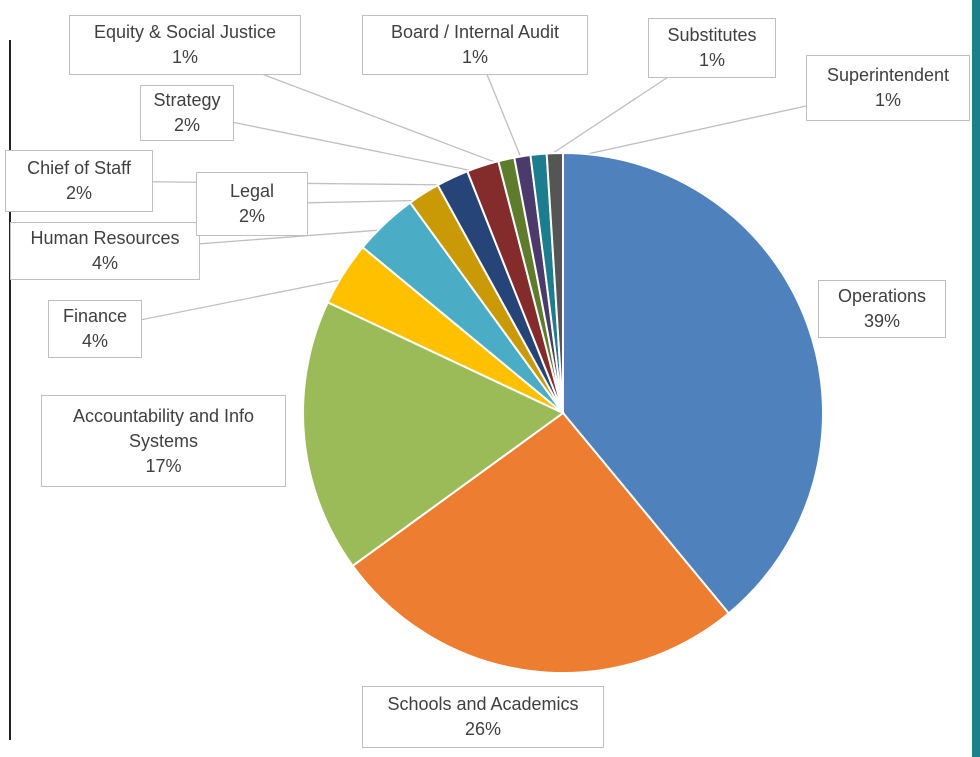 The width and height of the screenshot is (980, 757). Describe the element at coordinates (185, 32) in the screenshot. I see `category-label: Equity & Social Justice` at that location.